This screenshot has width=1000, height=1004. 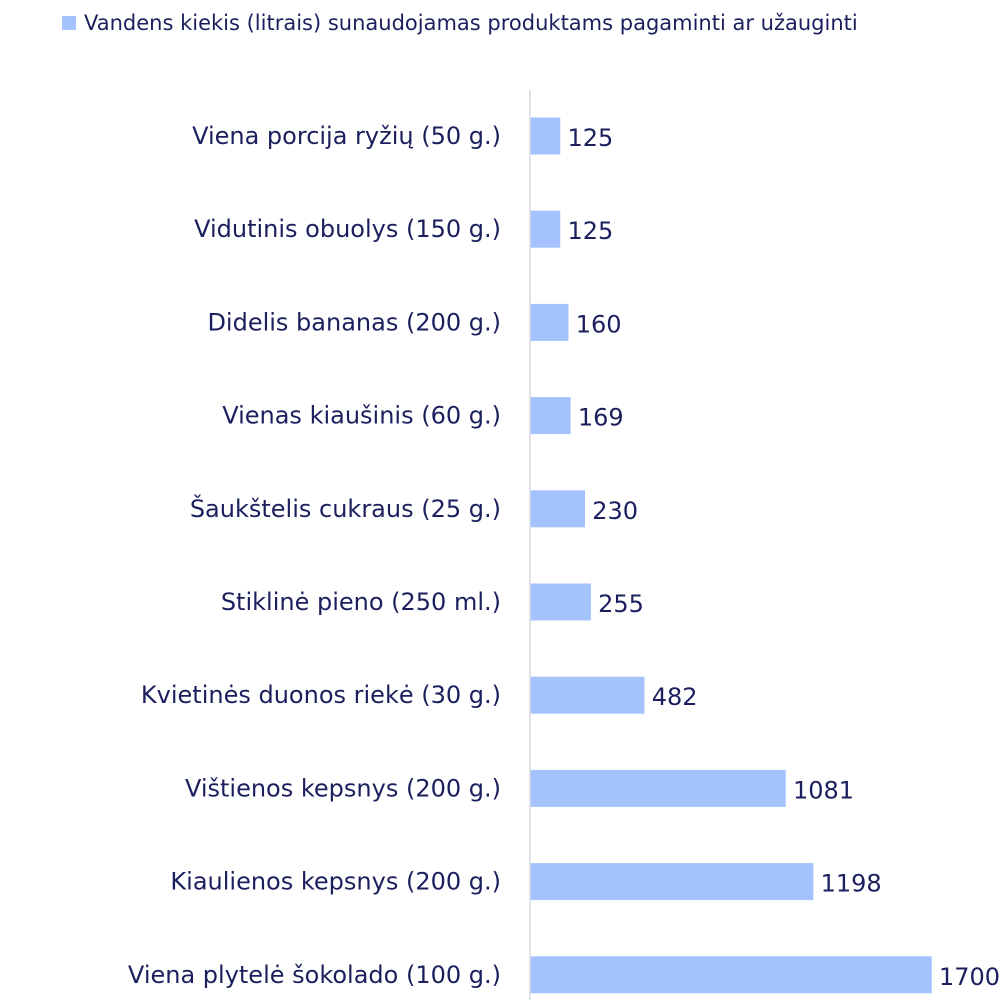 What do you see at coordinates (361, 602) in the screenshot?
I see `category-label: Stiklinė pieno (250 ml.)` at bounding box center [361, 602].